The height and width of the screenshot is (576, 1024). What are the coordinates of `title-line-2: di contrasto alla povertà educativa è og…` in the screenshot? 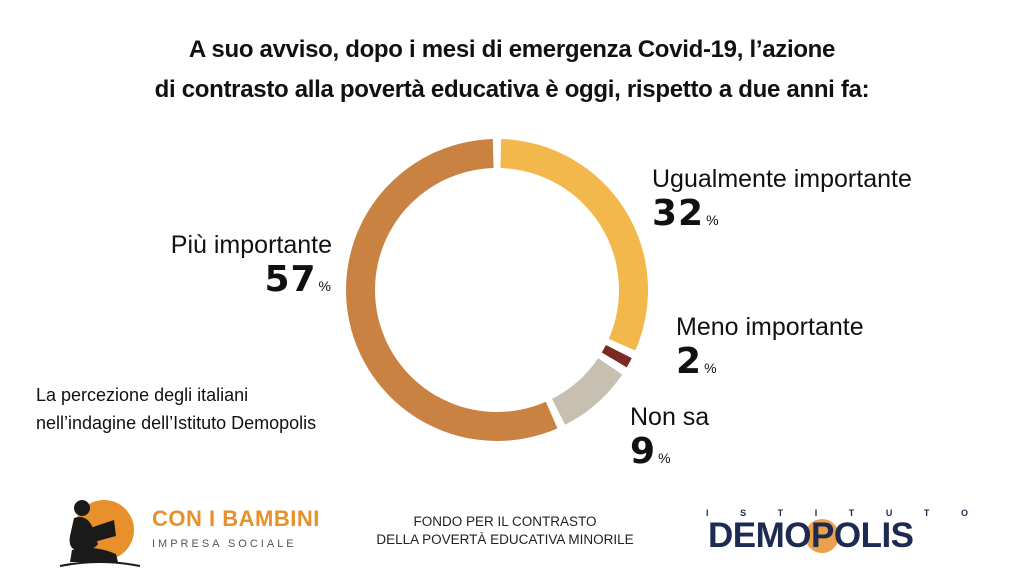 It's located at (512, 89).